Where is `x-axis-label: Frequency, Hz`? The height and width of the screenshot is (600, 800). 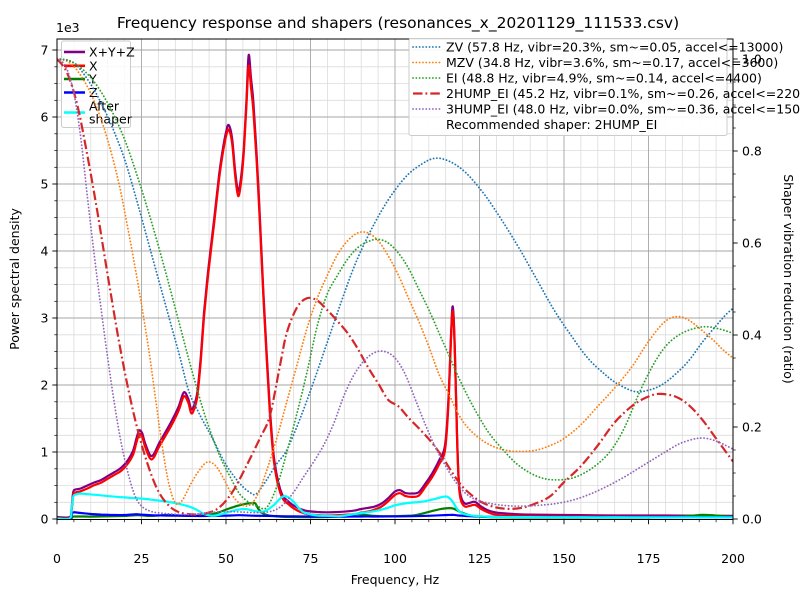 x-axis-label: Frequency, Hz is located at coordinates (395, 579).